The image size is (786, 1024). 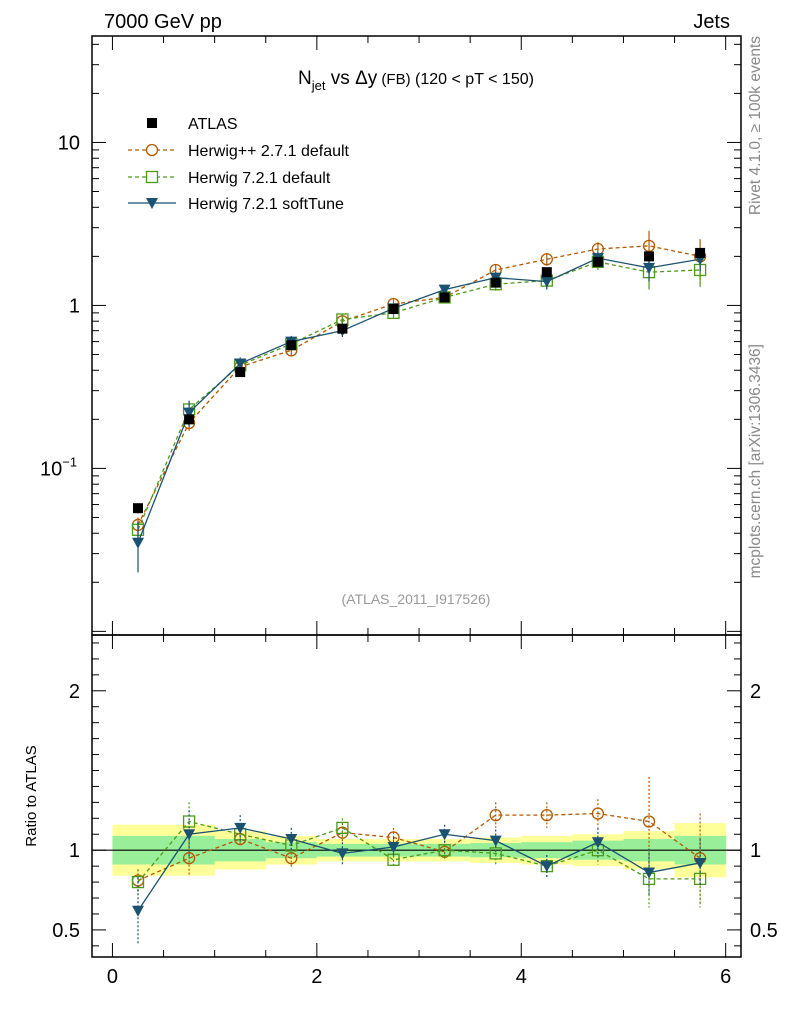 I want to click on legend-entry-herwig7-default: Herwig 7.2.1 default, so click(x=229, y=178).